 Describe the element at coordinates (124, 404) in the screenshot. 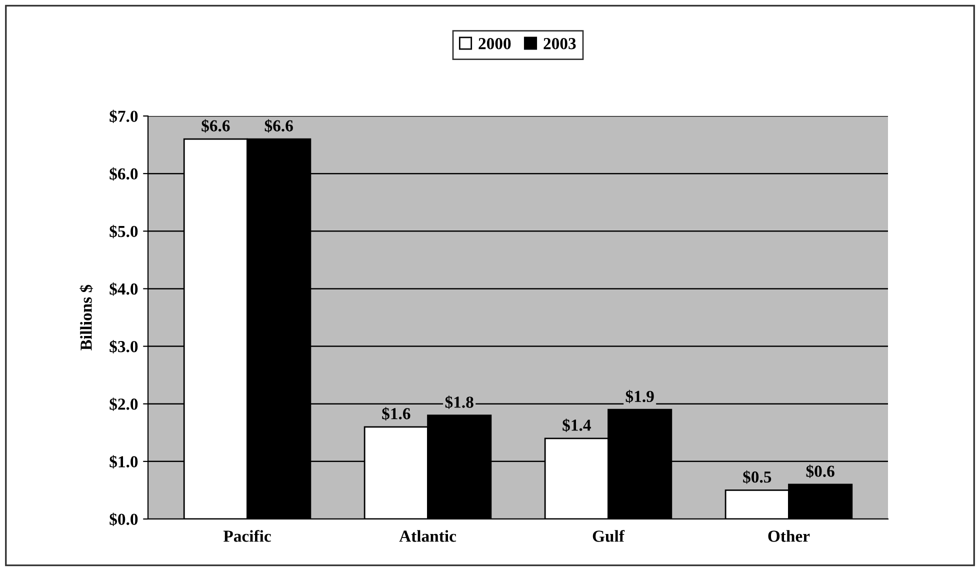

I see `y-tick-label: $2.0` at that location.